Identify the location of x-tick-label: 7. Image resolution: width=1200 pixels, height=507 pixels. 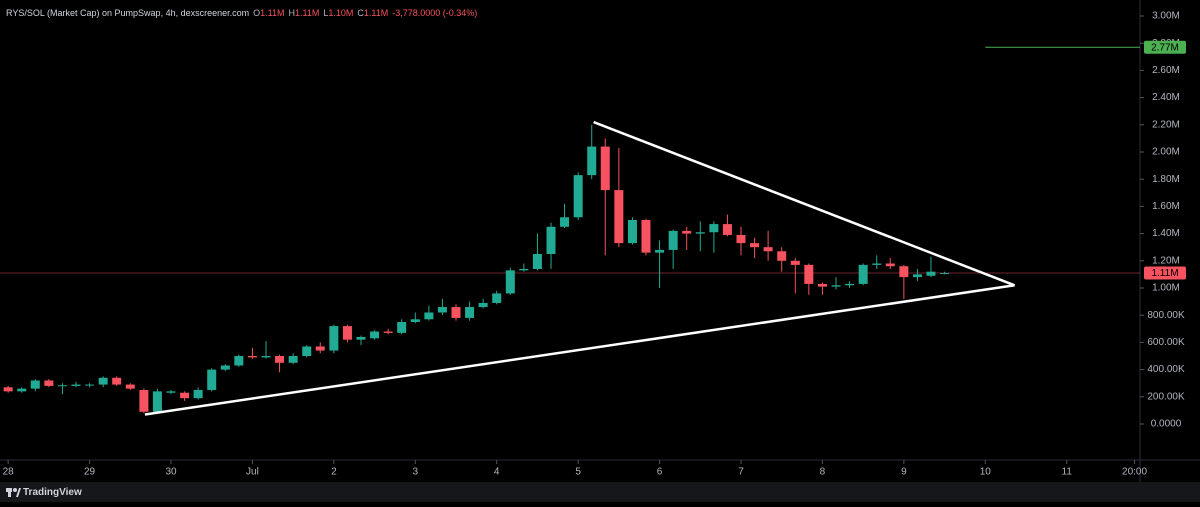
(741, 472).